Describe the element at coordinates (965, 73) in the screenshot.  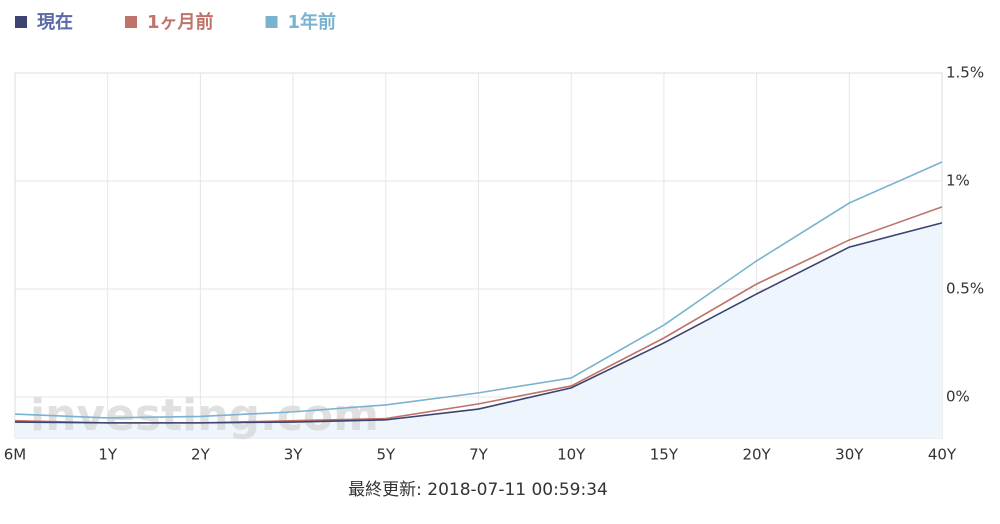
I see `y-tick-label: 1.5%` at that location.